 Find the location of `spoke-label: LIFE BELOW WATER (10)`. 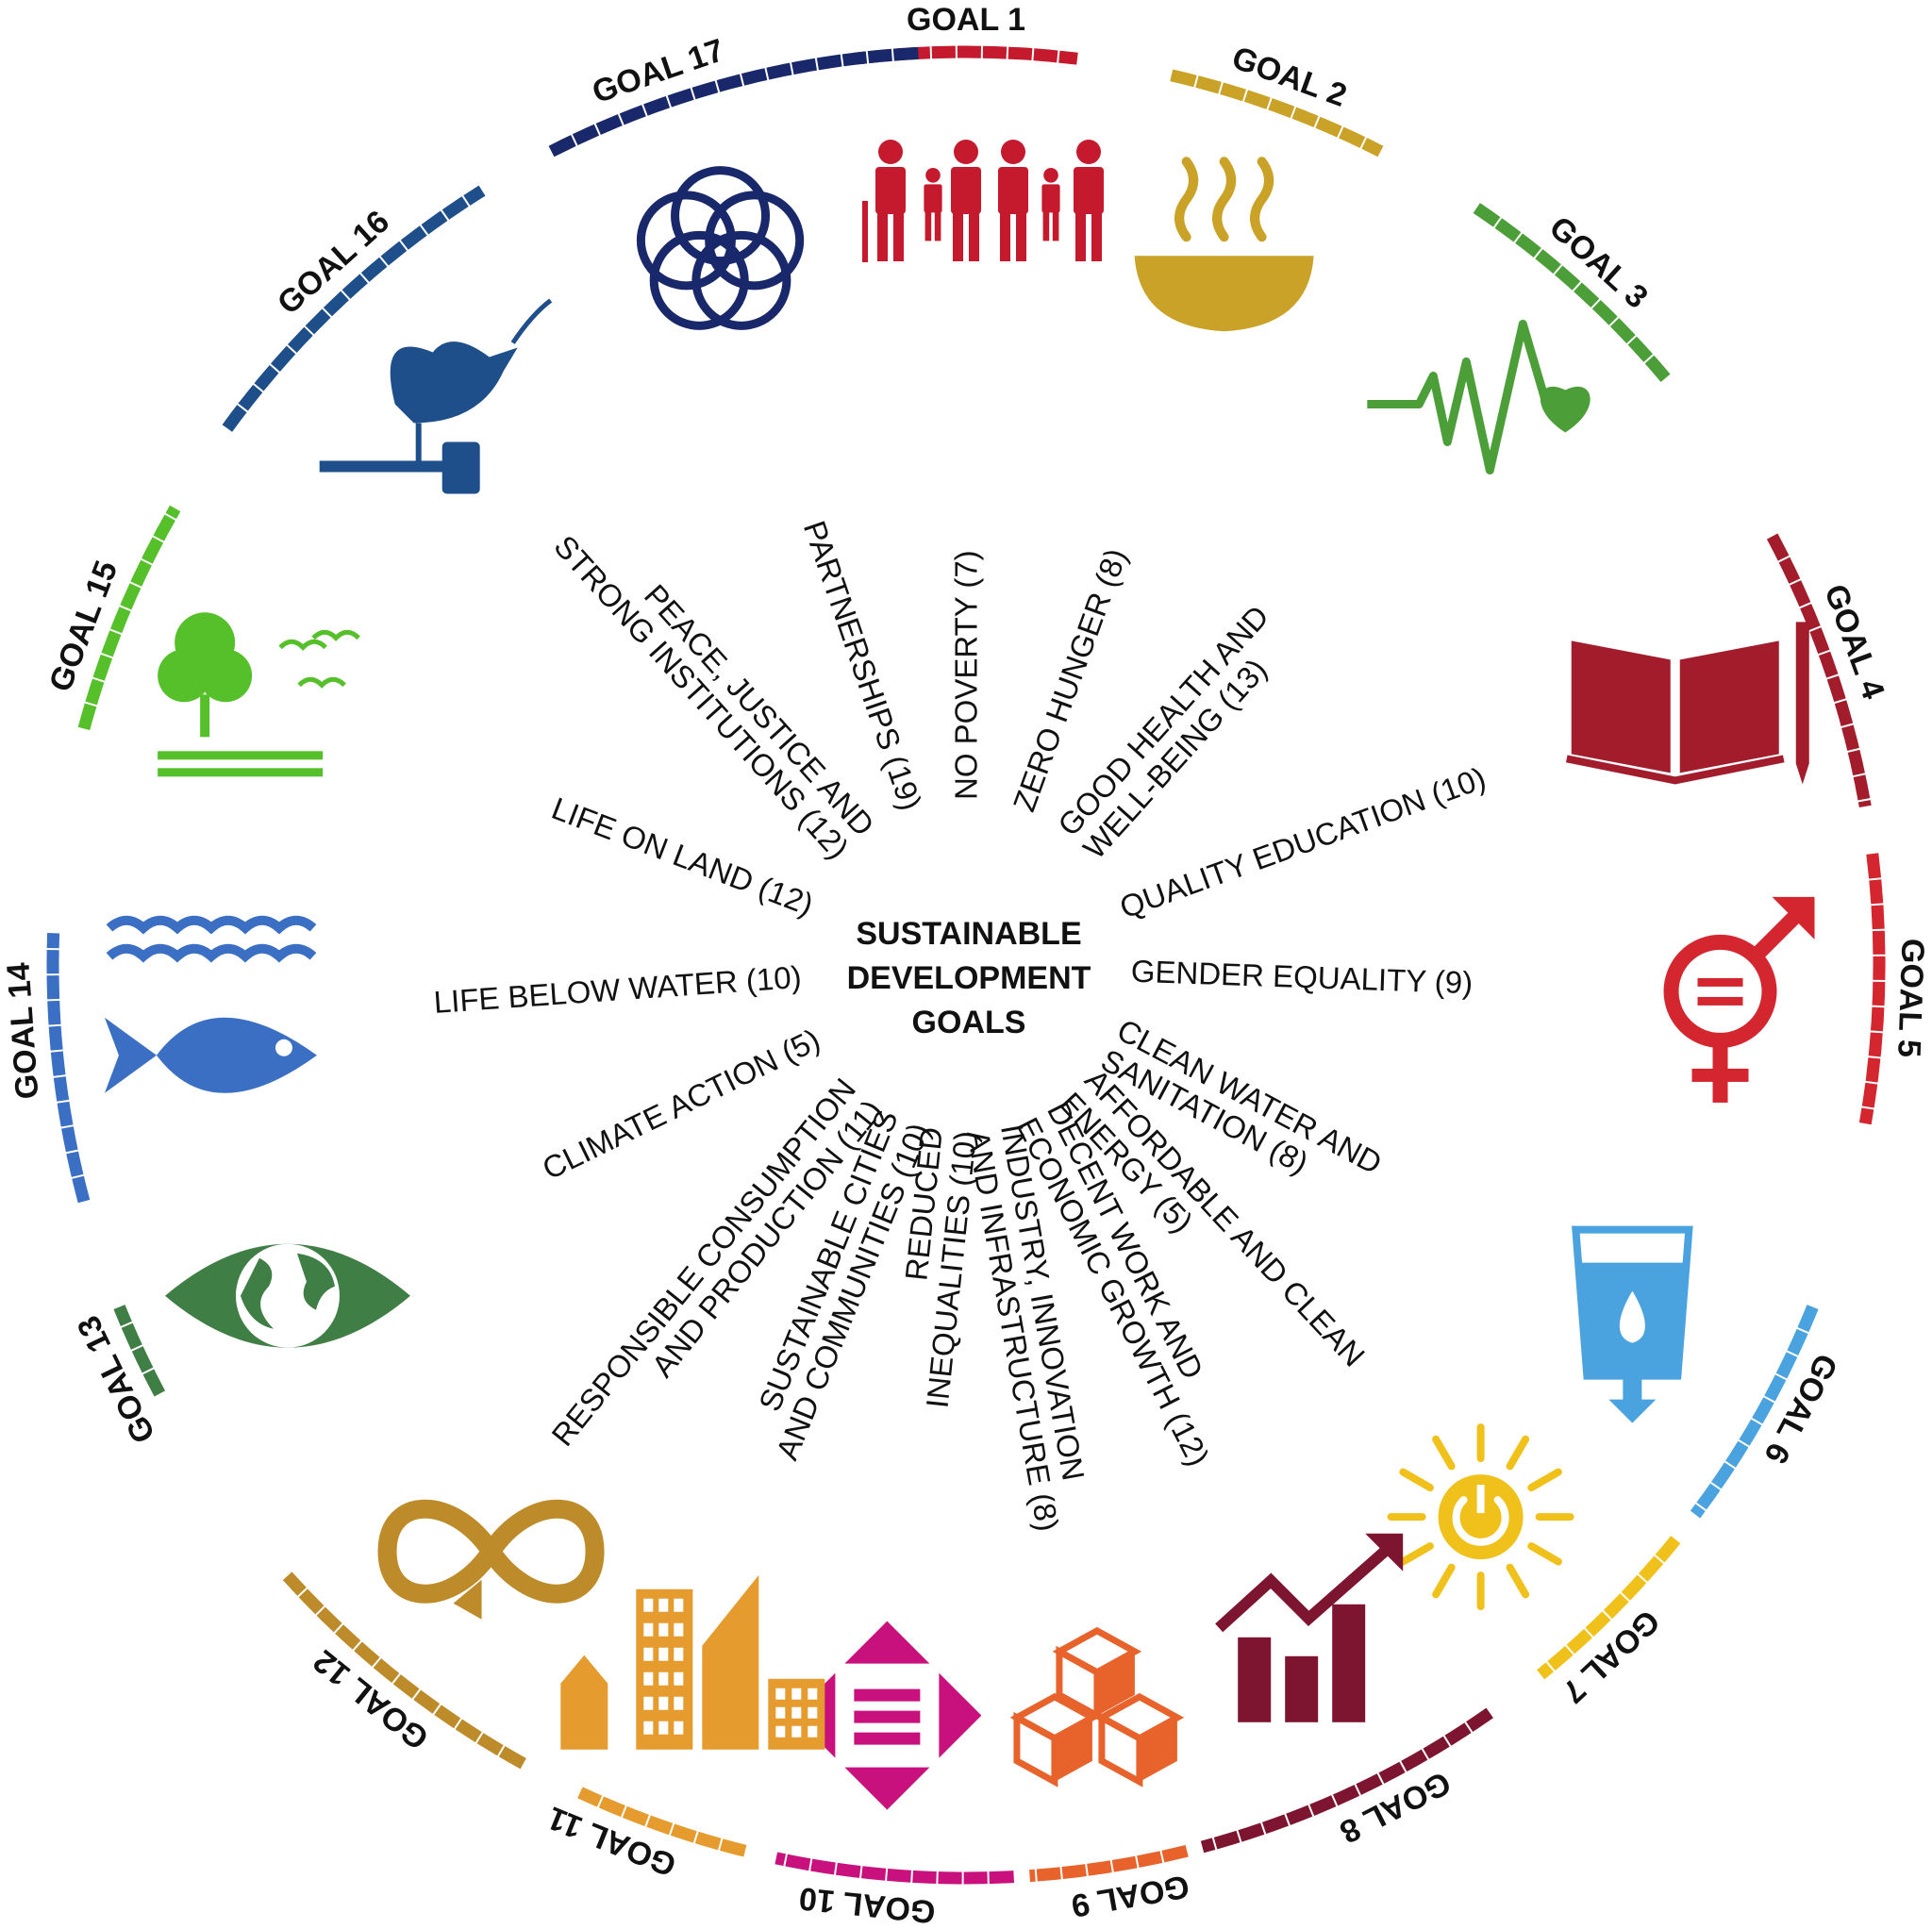

spoke-label: LIFE BELOW WATER (10) is located at coordinates (618, 989).